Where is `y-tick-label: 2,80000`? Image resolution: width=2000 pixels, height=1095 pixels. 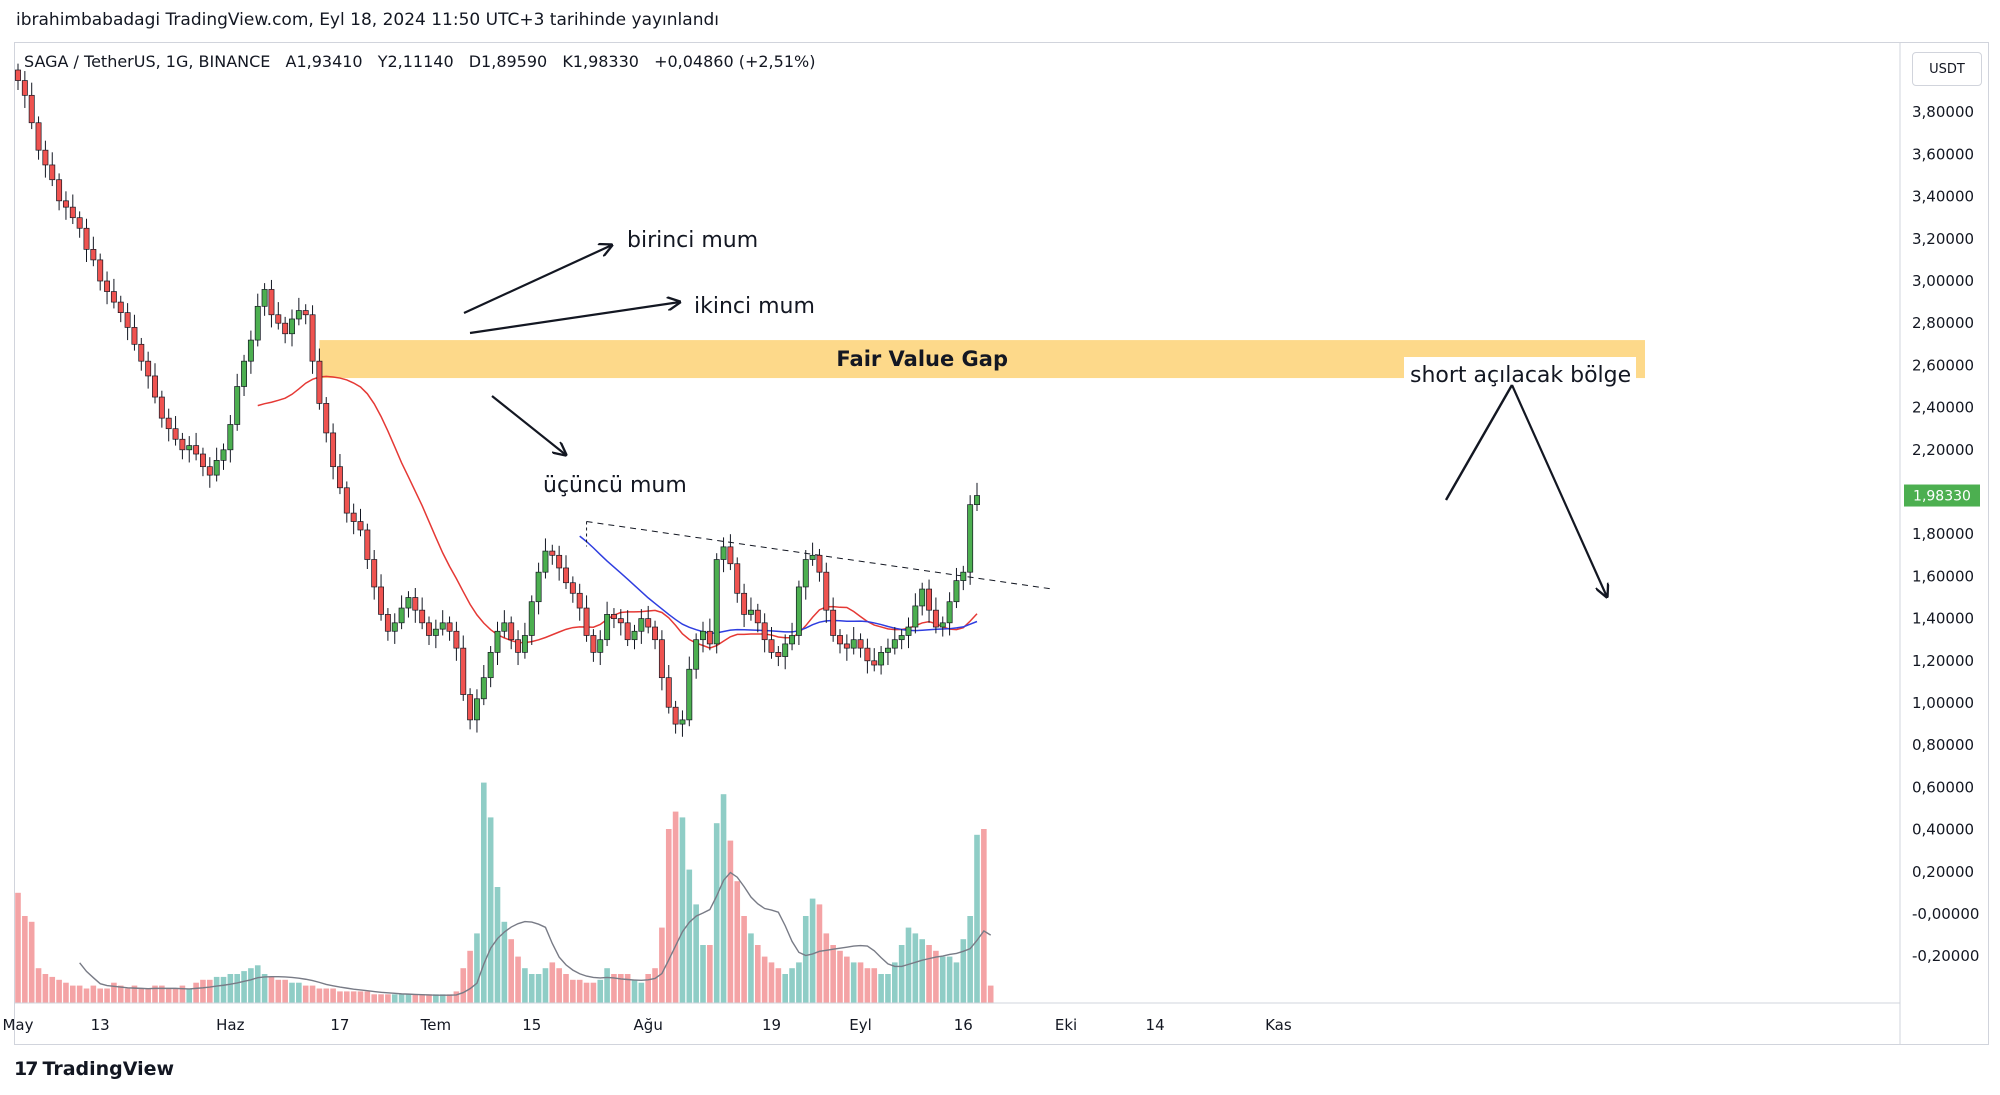
y-tick-label: 2,80000 is located at coordinates (1943, 323).